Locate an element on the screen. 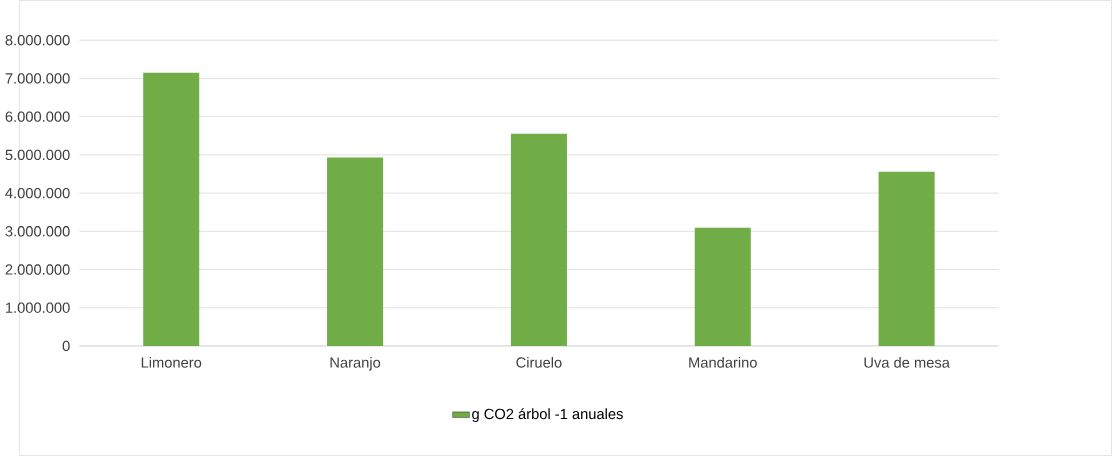 The image size is (1112, 456). y-tick-label: 3.000.000 is located at coordinates (37, 231).